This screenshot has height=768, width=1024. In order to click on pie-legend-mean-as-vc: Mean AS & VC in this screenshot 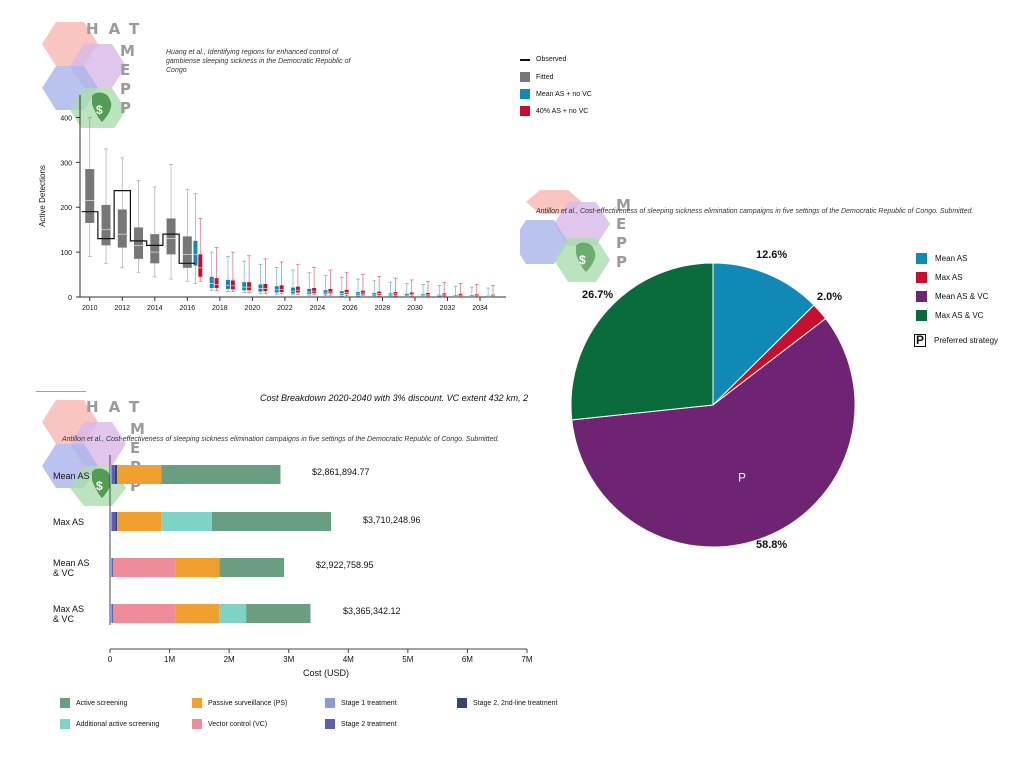, I will do `click(952, 296)`.